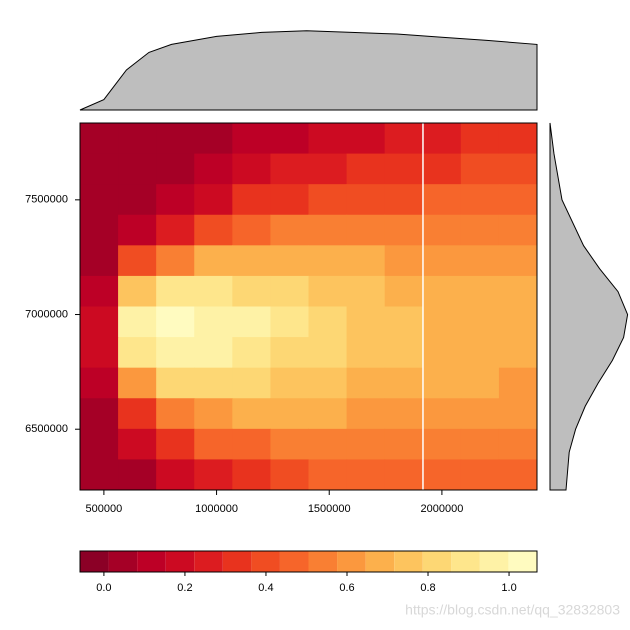 This screenshot has width=630, height=630. I want to click on x-tick-label: 1500000, so click(329, 509).